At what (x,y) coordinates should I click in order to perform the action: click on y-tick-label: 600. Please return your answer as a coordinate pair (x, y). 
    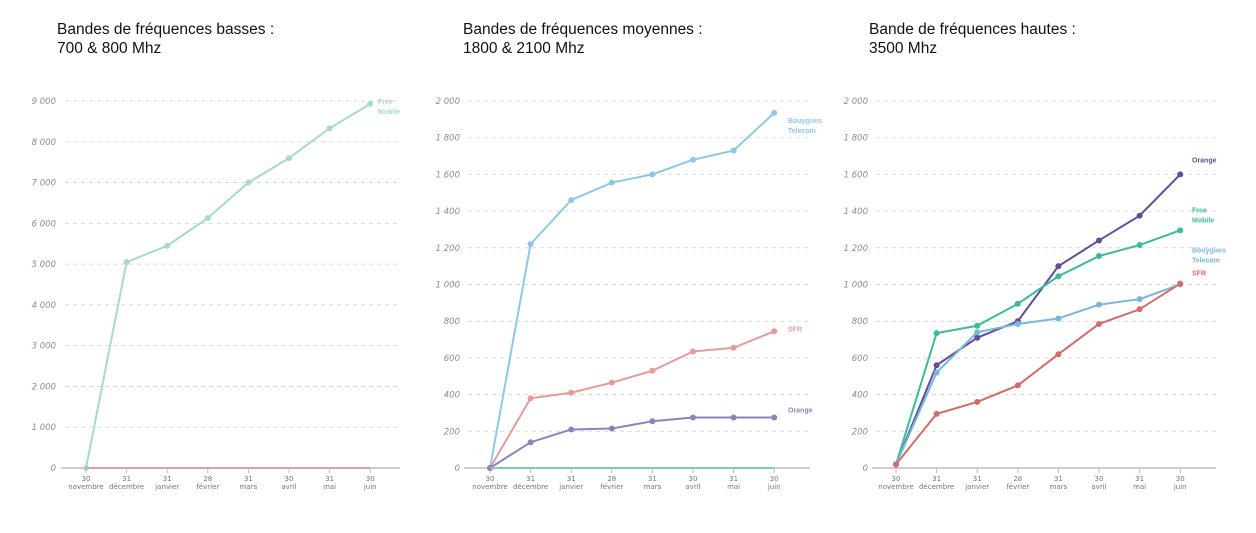
    Looking at the image, I should click on (452, 359).